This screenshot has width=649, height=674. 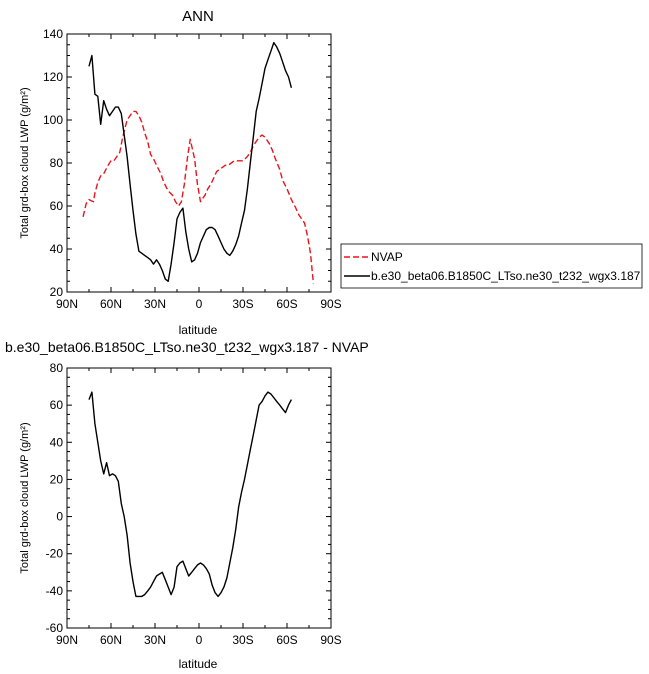 I want to click on legend-box, so click(x=491, y=266).